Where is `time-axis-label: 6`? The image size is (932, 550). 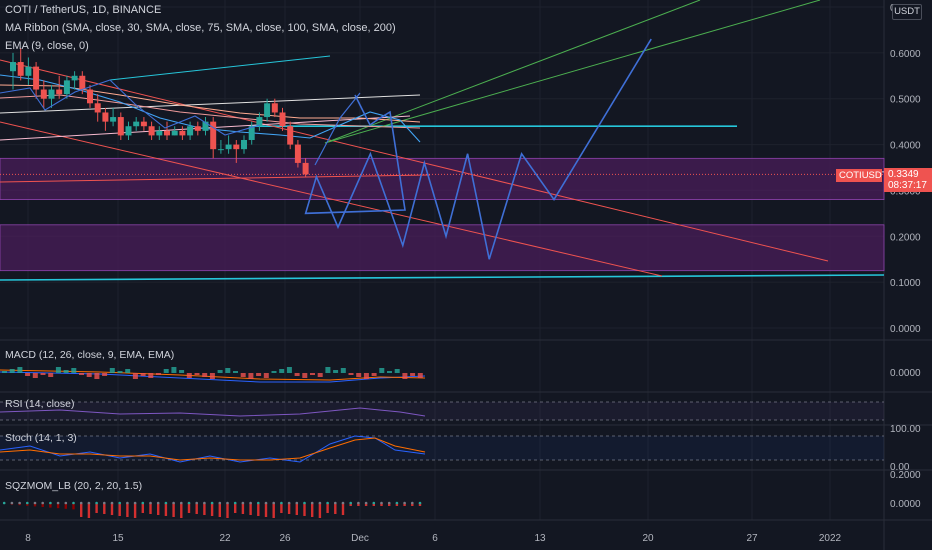
time-axis-label: 6 is located at coordinates (435, 538).